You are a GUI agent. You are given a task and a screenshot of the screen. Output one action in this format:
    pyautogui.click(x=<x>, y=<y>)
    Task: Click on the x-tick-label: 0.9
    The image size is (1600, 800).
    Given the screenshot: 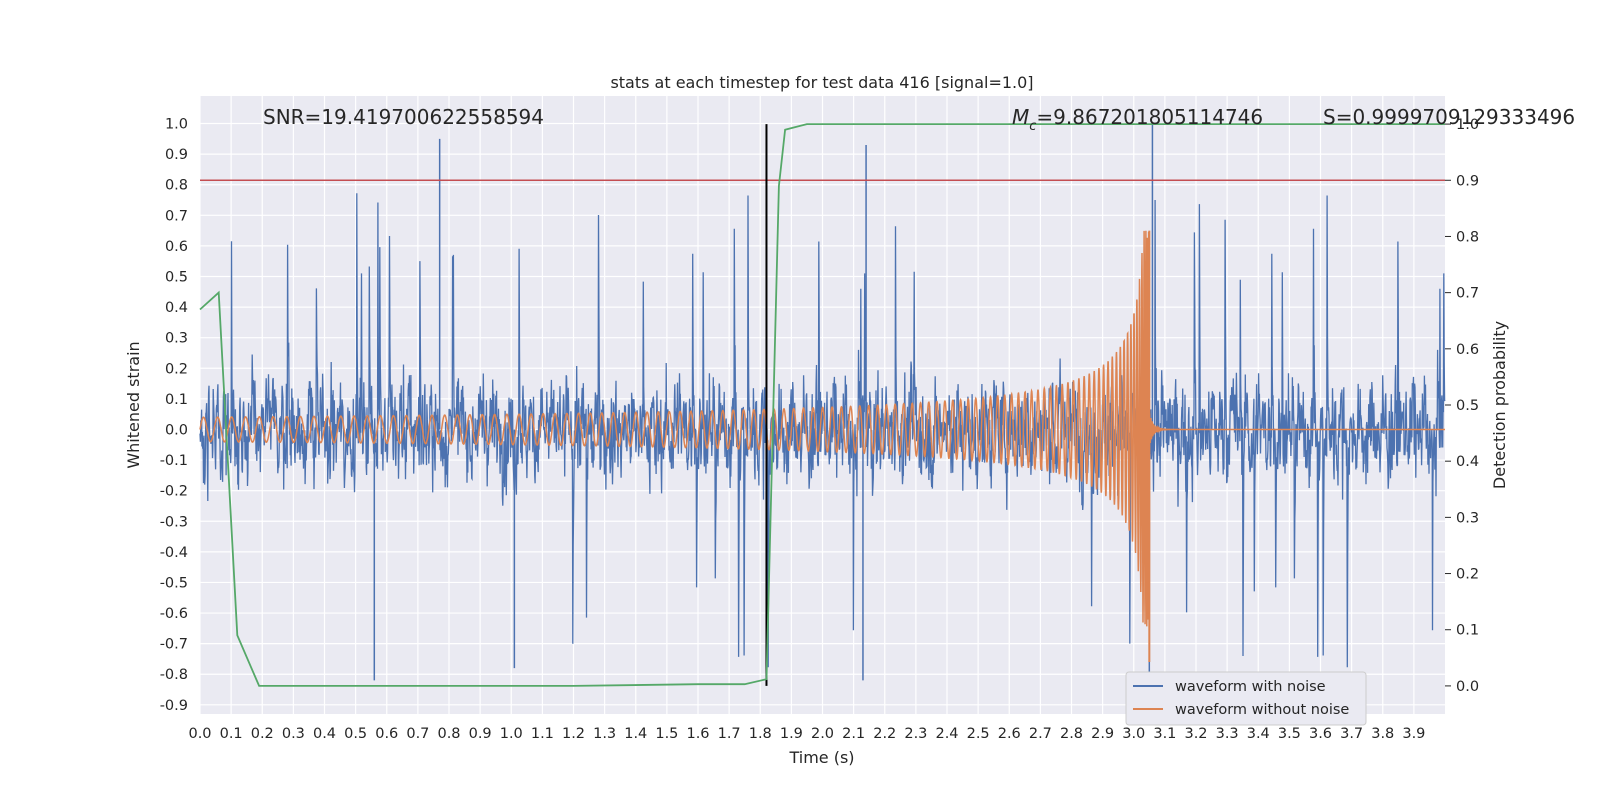 What is the action you would take?
    pyautogui.click(x=480, y=734)
    